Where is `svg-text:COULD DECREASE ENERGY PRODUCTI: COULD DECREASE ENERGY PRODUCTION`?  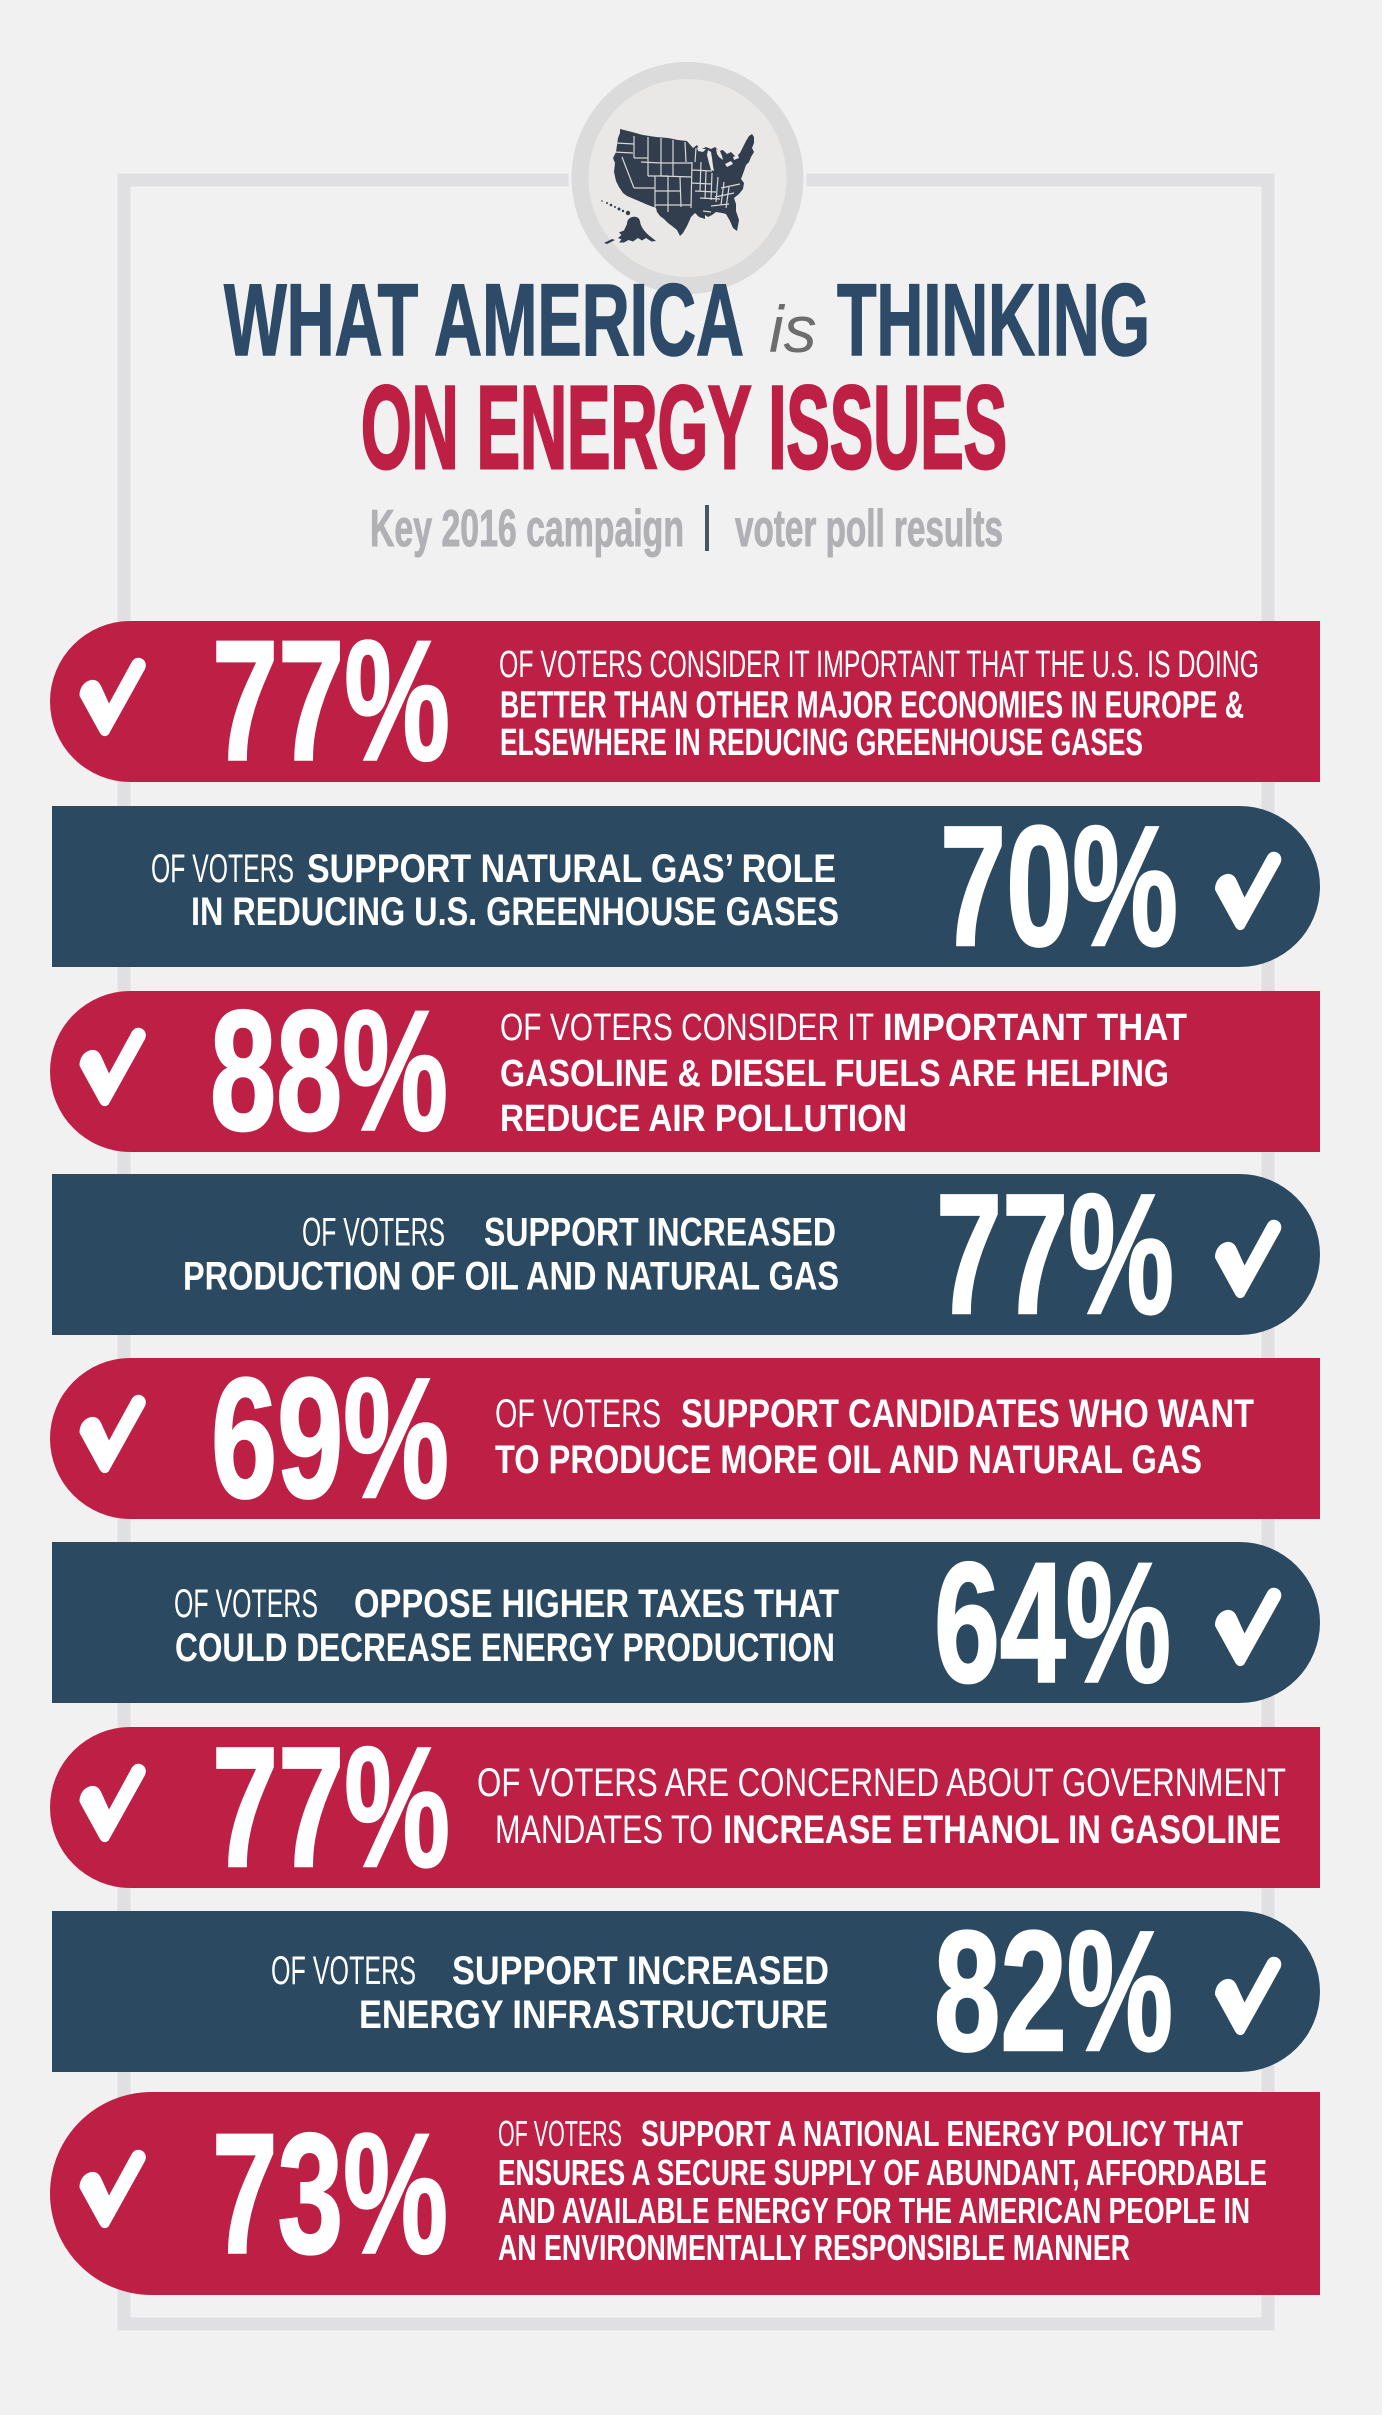
svg-text:COULD DECREASE ENERGY PRODUCTI: COULD DECREASE ENERGY PRODUCTION is located at coordinates (505, 1648).